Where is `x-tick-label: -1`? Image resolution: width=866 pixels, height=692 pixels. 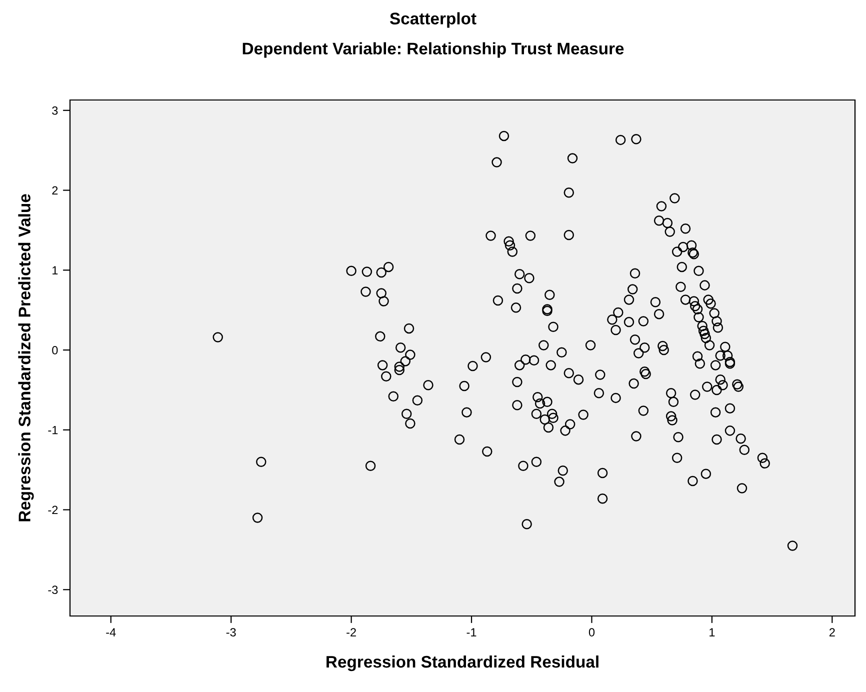
x-tick-label: -1 is located at coordinates (471, 632).